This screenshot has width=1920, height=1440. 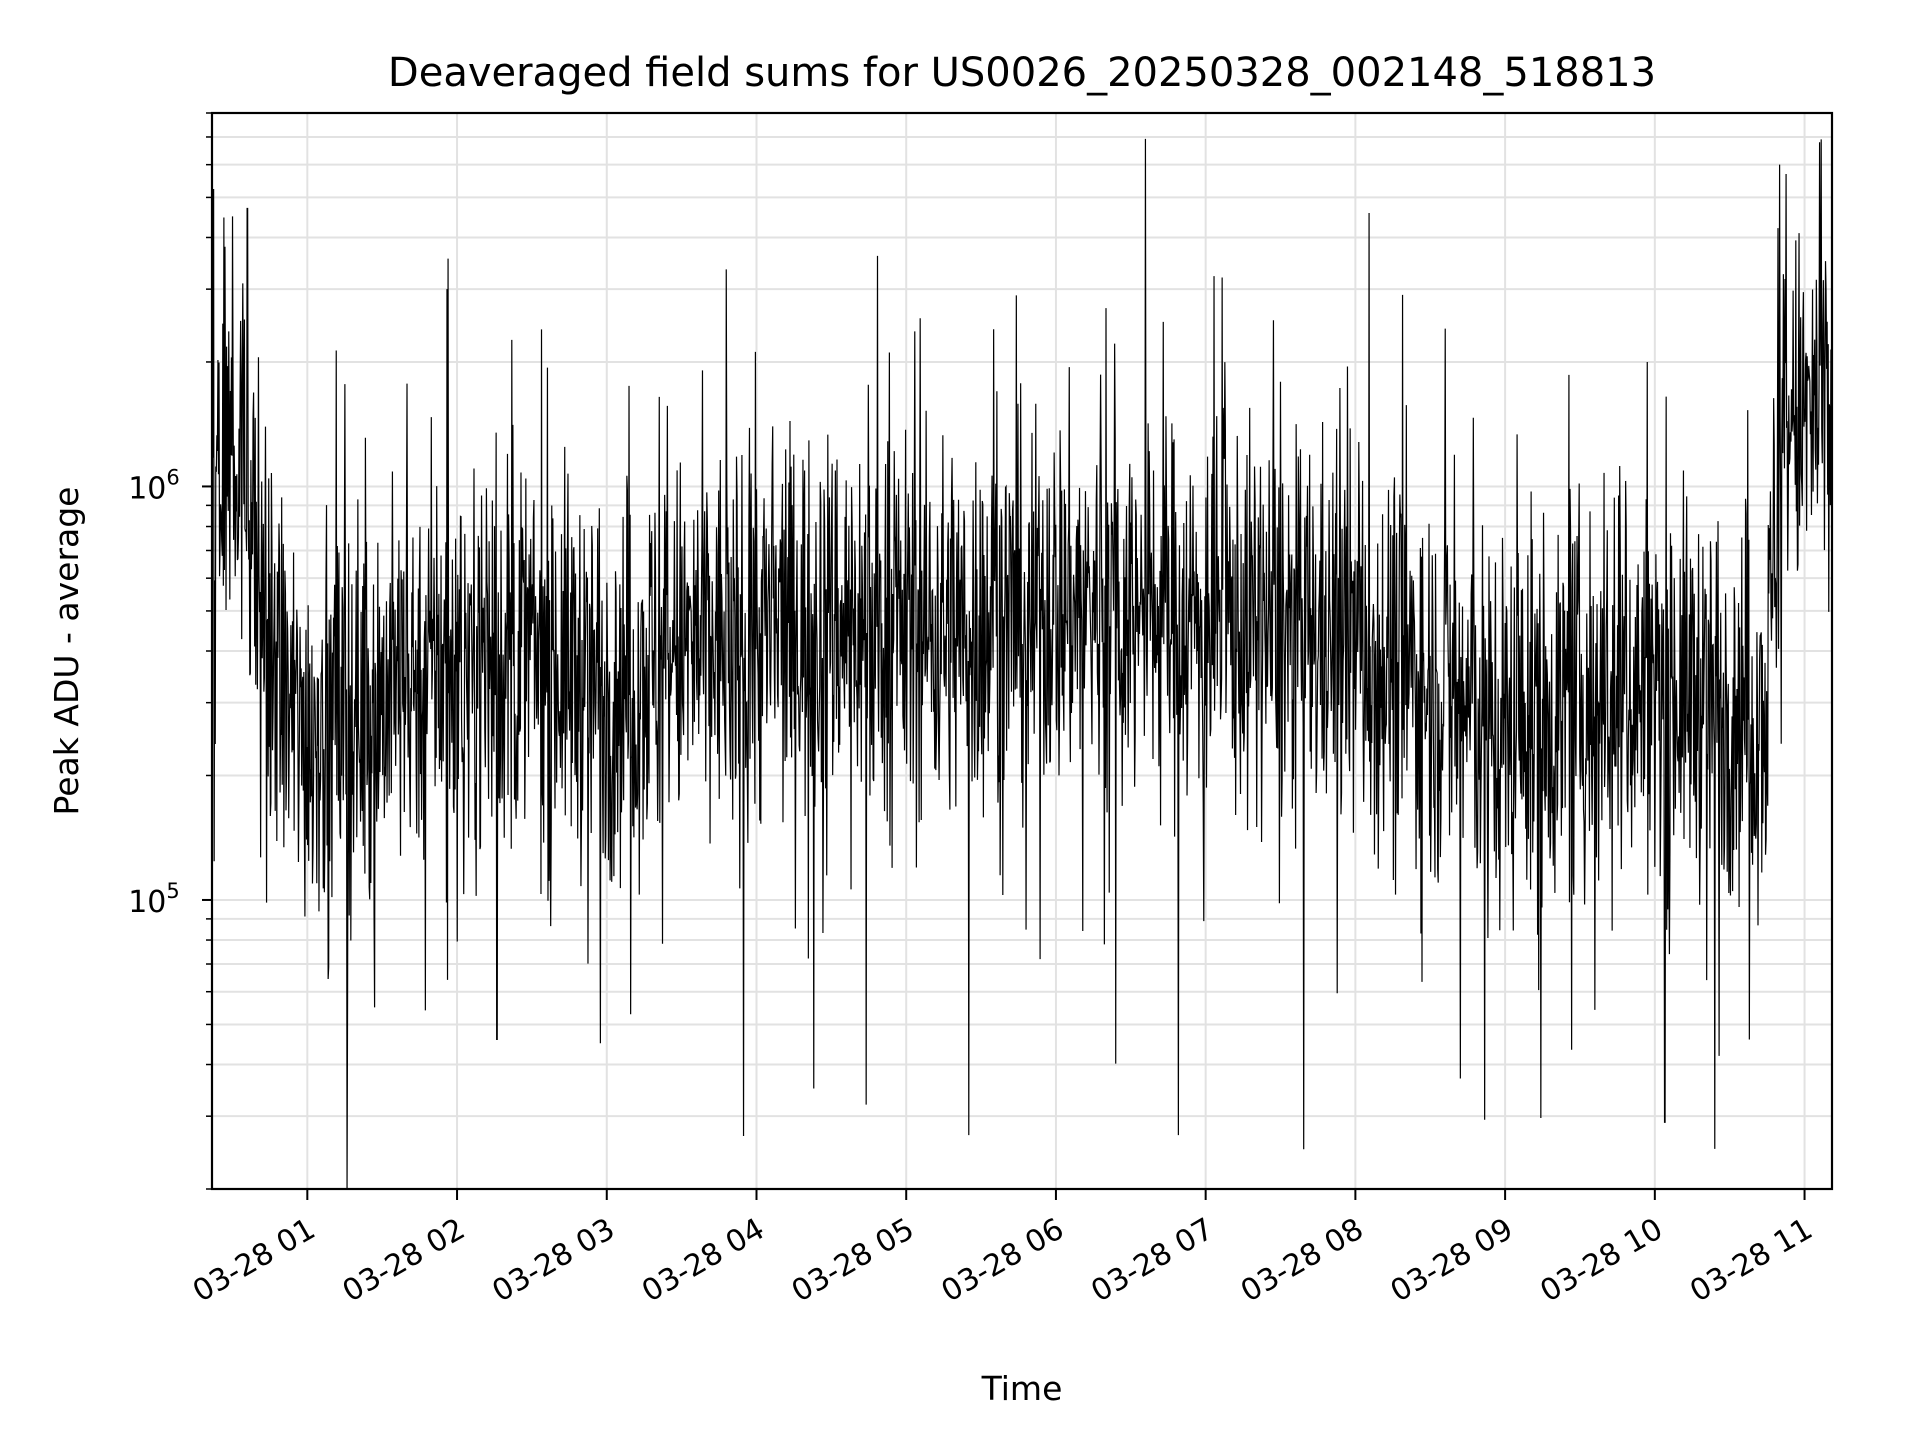 What do you see at coordinates (154, 485) in the screenshot?
I see `y-tick-label: 10⁶` at bounding box center [154, 485].